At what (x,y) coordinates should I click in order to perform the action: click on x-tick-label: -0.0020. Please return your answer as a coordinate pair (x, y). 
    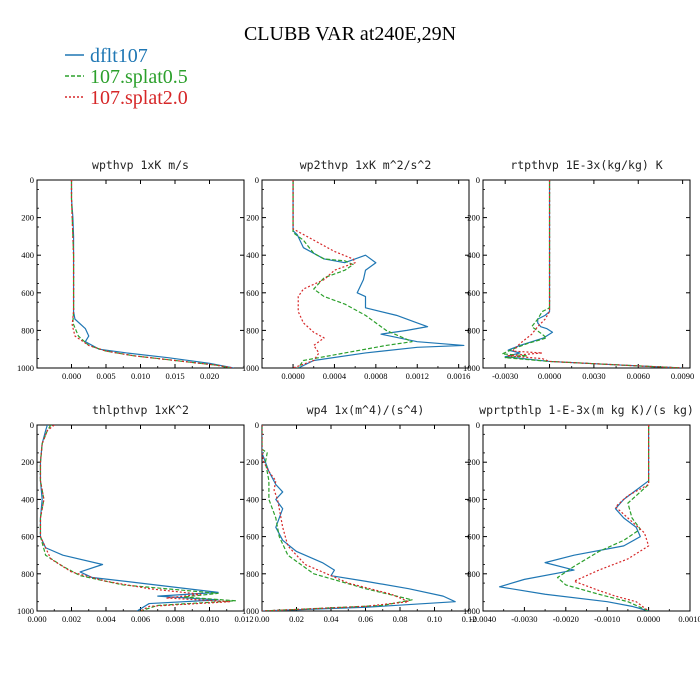
    Looking at the image, I should click on (566, 619).